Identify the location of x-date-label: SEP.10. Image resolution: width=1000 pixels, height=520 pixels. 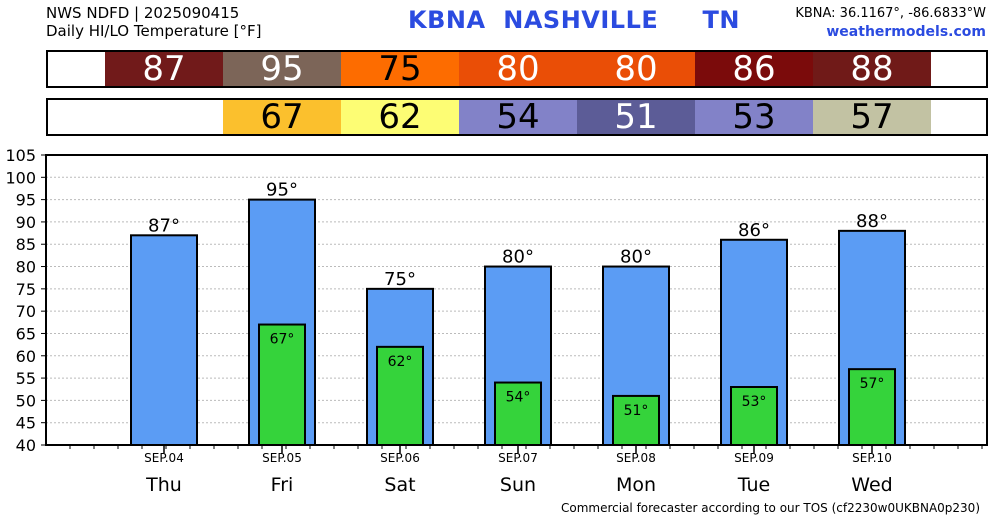
(872, 458).